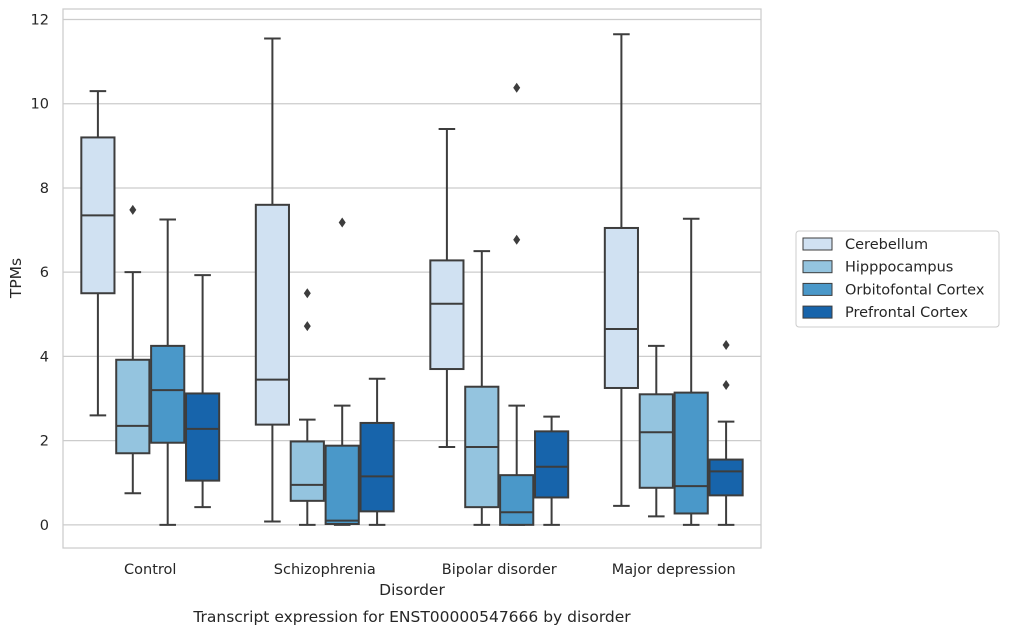 This screenshot has height=634, width=1009. Describe the element at coordinates (150, 570) in the screenshot. I see `x-tick-label: Control` at that location.